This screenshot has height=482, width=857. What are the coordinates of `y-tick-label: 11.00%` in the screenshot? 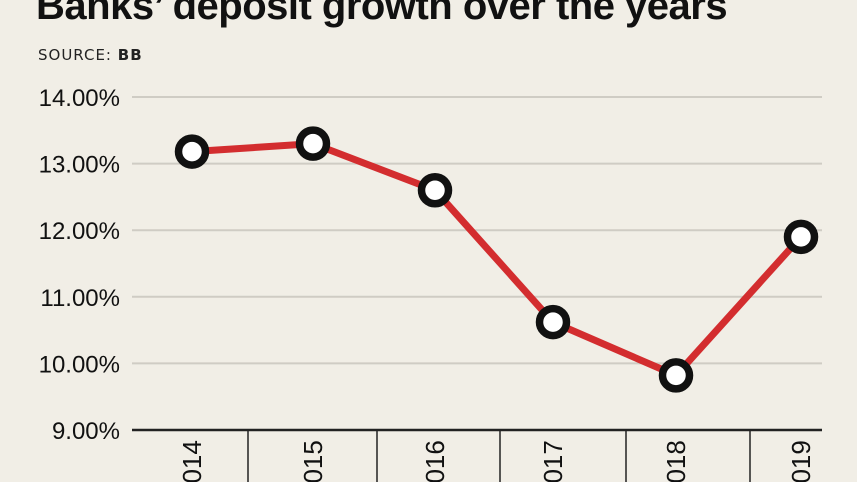 It's located at (80, 298).